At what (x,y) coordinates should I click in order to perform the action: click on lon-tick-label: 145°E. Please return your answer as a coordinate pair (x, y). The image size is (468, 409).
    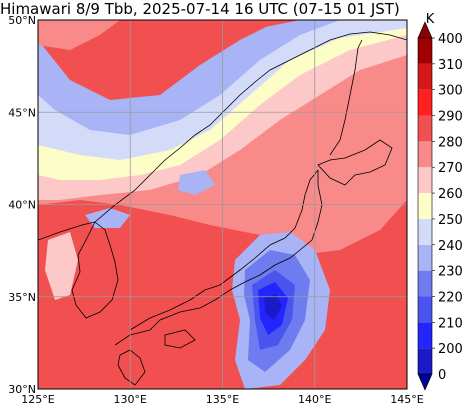
    Looking at the image, I should click on (406, 399).